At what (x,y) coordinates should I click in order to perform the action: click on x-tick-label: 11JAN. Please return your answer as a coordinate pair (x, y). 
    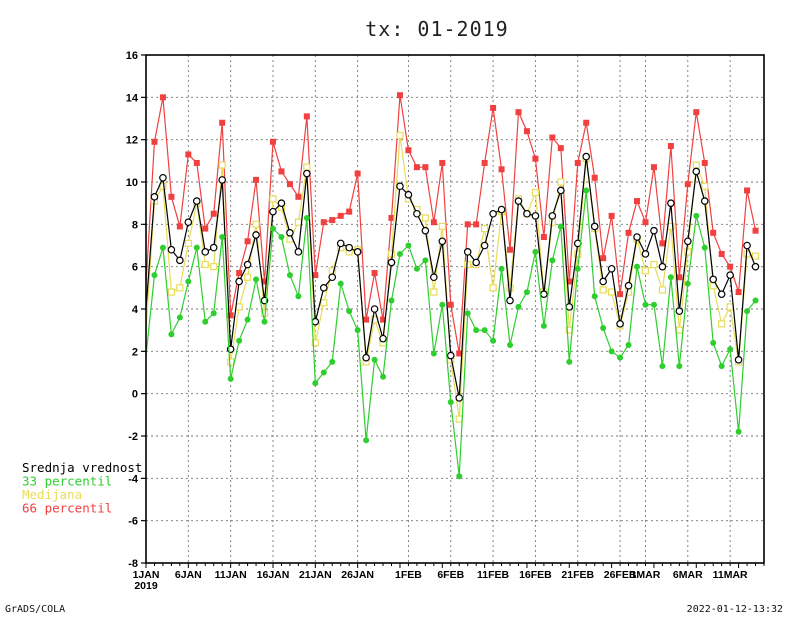
    Looking at the image, I should click on (231, 575).